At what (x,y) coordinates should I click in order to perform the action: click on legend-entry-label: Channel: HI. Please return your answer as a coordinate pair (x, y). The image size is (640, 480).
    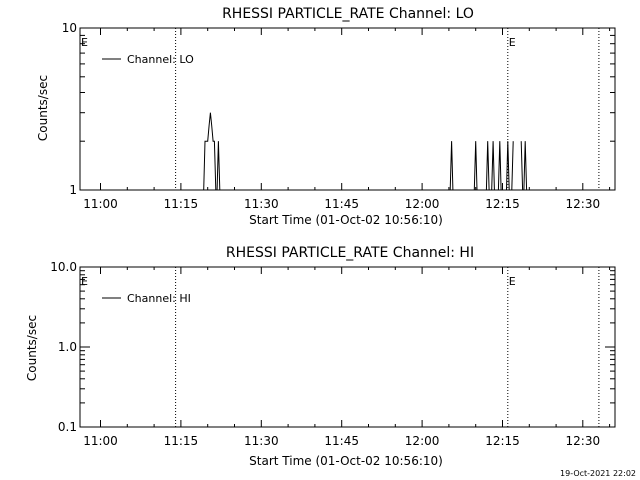
    Looking at the image, I should click on (159, 298).